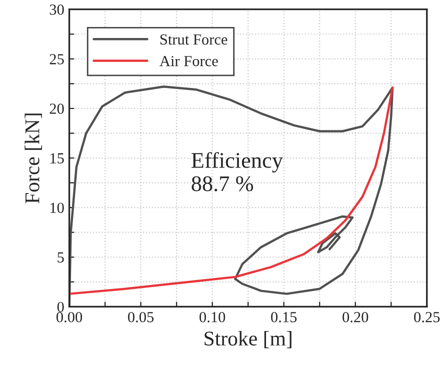 This screenshot has height=374, width=447. What do you see at coordinates (237, 172) in the screenshot?
I see `annotation: Efficiency 88.7 %` at bounding box center [237, 172].